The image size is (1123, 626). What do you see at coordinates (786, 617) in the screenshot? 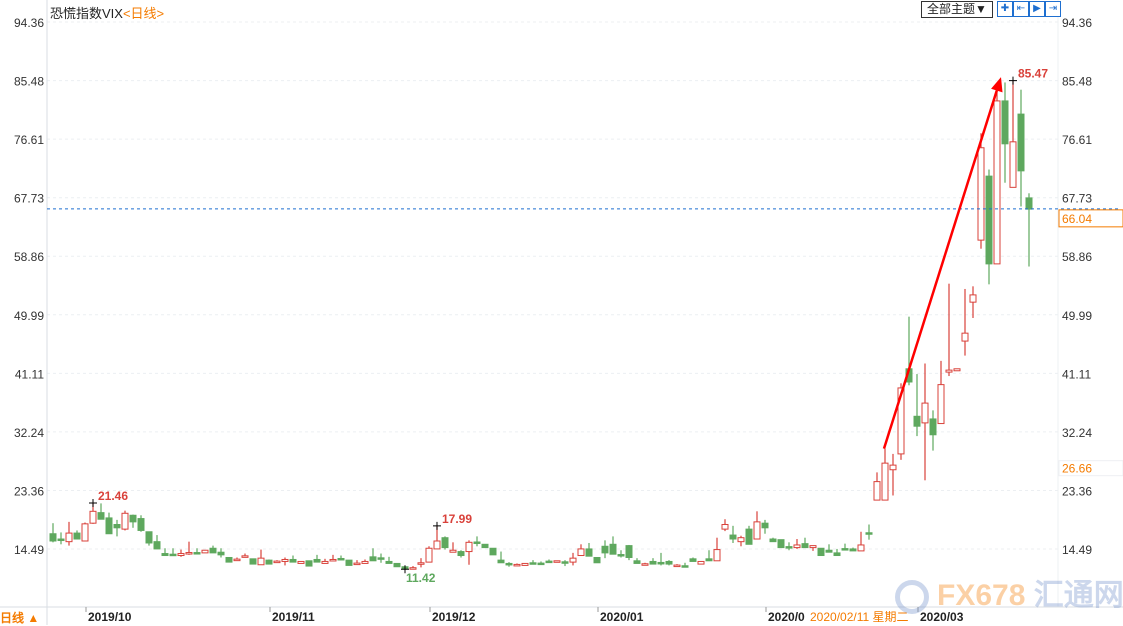
I see `x-tick-label: 2020/0` at bounding box center [786, 617].